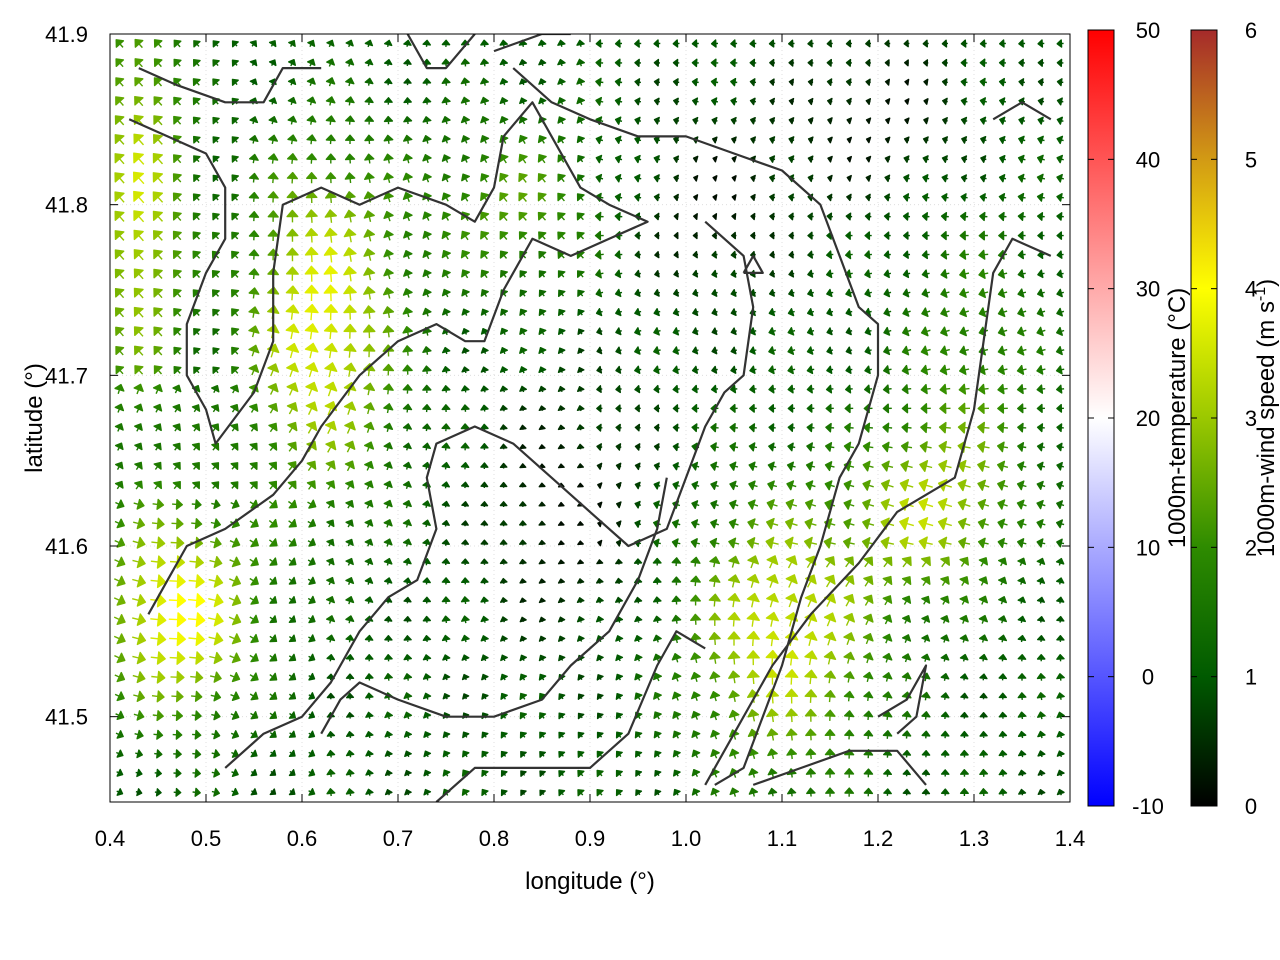  Describe the element at coordinates (66, 546) in the screenshot. I see `y-tick-label: 41.6` at that location.